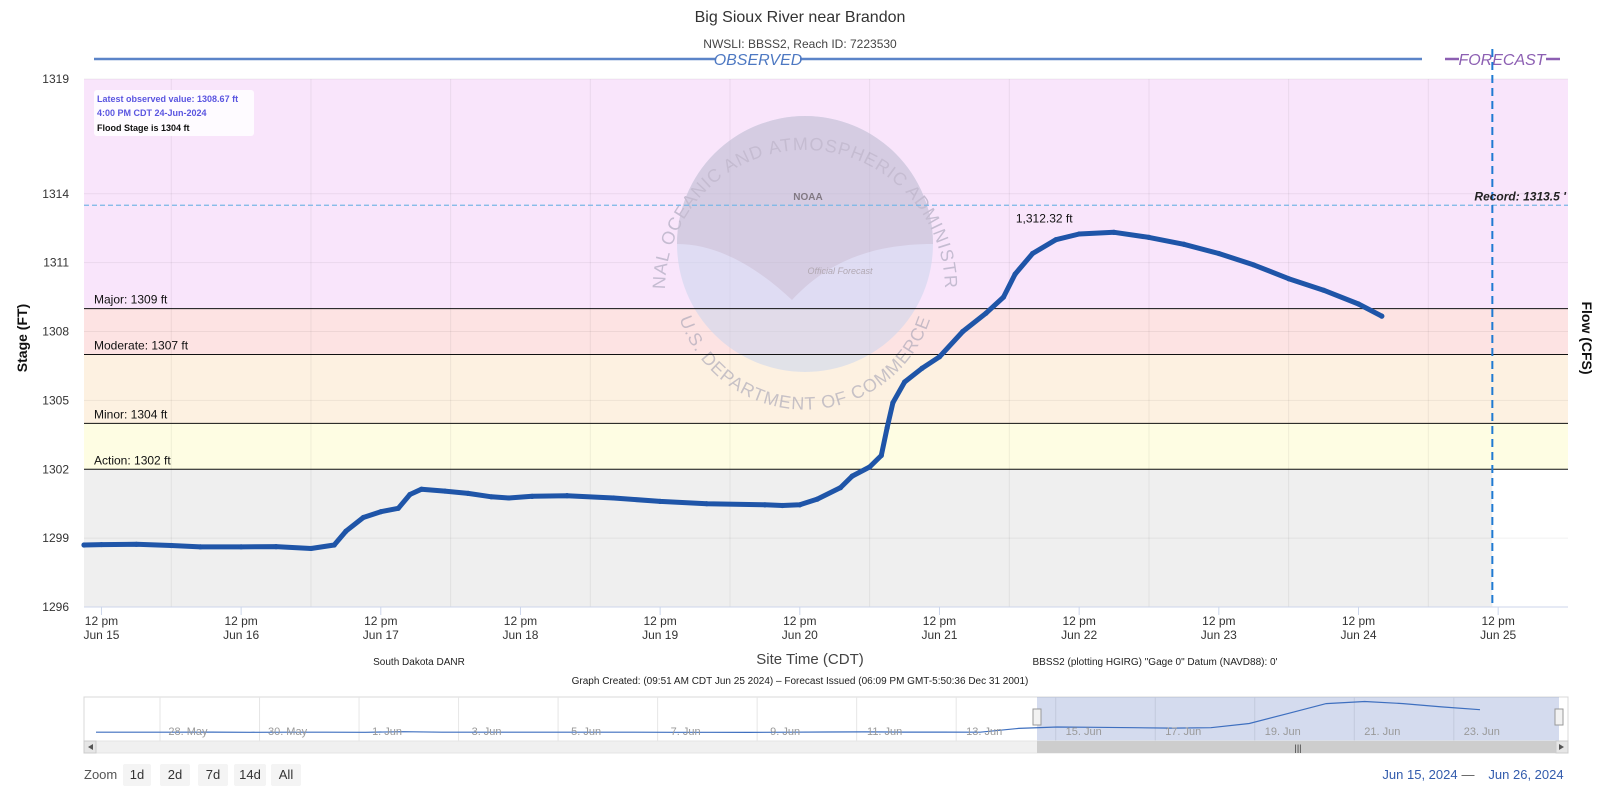 The width and height of the screenshot is (1600, 800). What do you see at coordinates (1419, 774) in the screenshot?
I see `range-from-input: Jun 15, 2024` at bounding box center [1419, 774].